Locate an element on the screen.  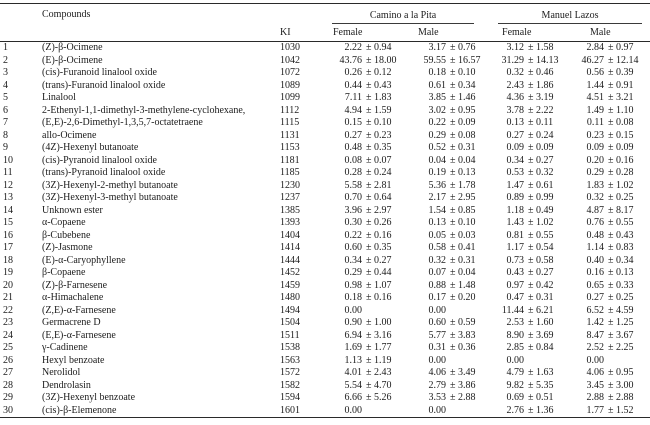
ki-value-cell: 1480 is located at coordinates (290, 297).